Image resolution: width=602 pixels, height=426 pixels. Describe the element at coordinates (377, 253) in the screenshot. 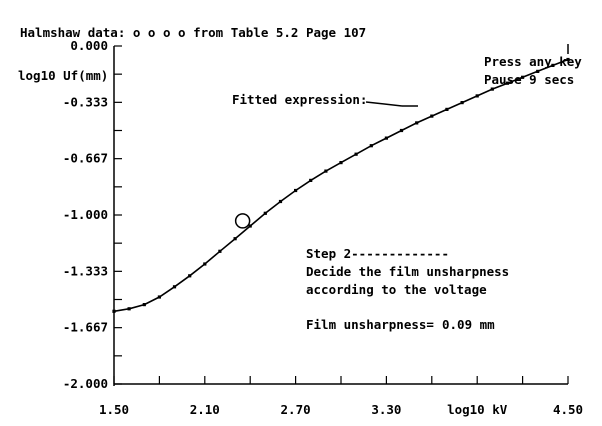

I see `step-title: Step 2-------------` at that location.